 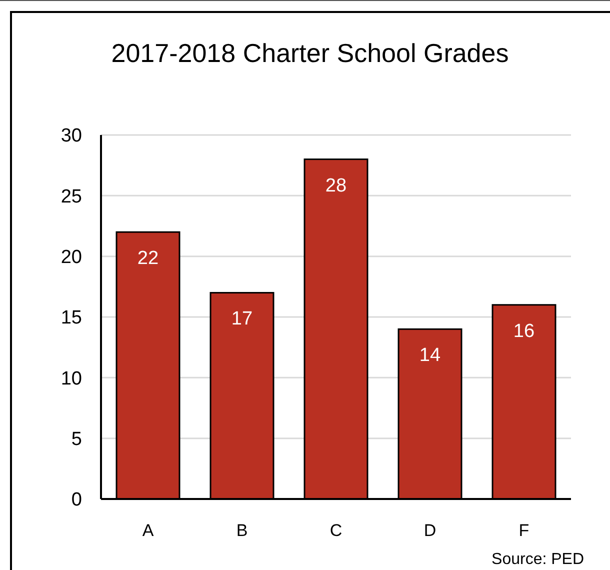 What do you see at coordinates (538, 559) in the screenshot?
I see `source-note: Source: PED` at bounding box center [538, 559].